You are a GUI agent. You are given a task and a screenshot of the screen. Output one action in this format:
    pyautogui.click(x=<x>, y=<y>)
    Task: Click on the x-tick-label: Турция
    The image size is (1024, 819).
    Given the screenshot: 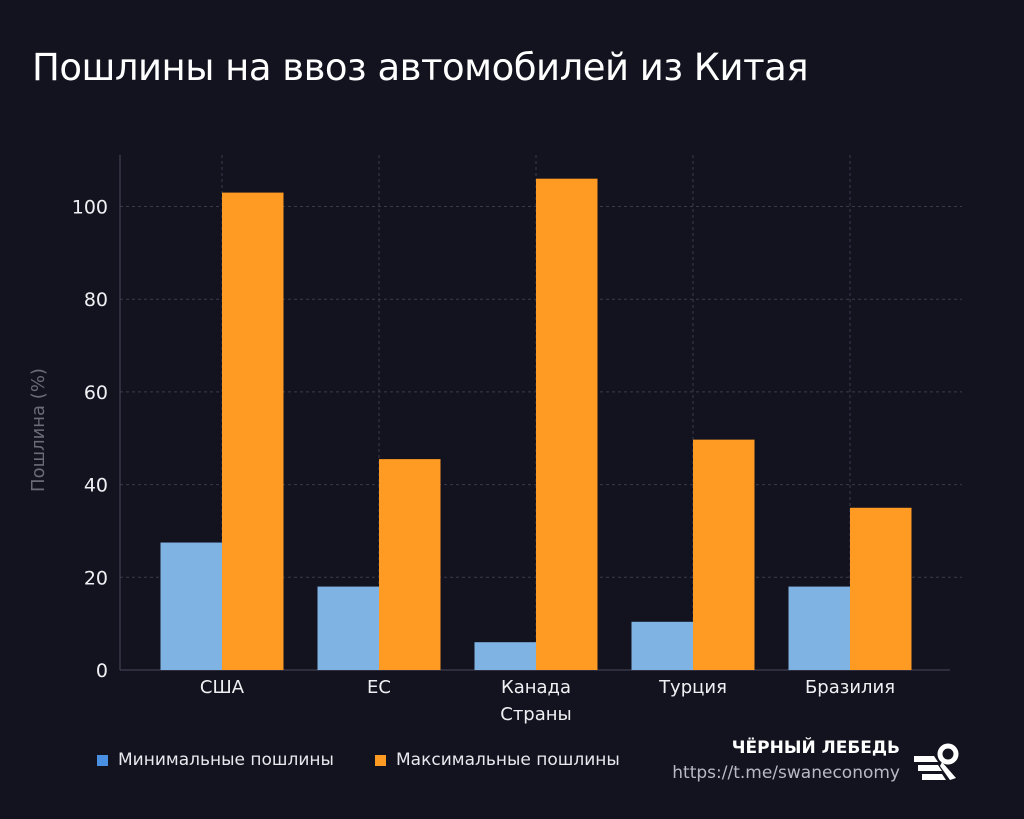 What is the action you would take?
    pyautogui.click(x=692, y=687)
    